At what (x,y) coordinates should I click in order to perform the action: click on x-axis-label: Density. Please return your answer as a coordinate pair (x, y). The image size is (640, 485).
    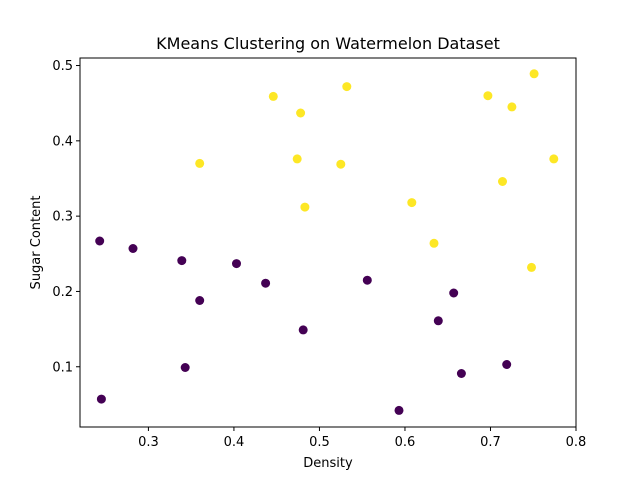
    Looking at the image, I should click on (328, 463).